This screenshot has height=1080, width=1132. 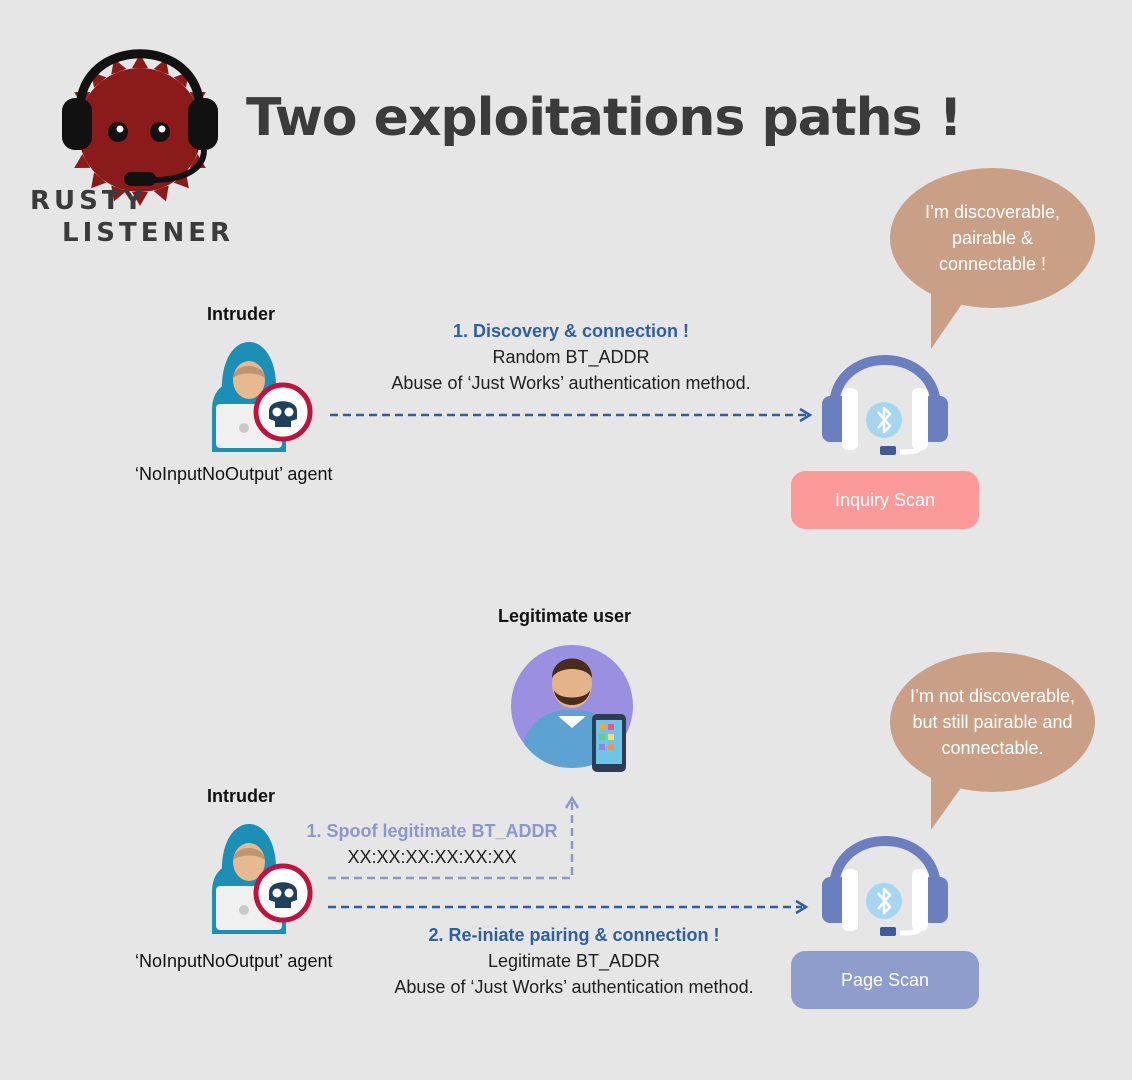 What do you see at coordinates (992, 696) in the screenshot?
I see `bubble-line: I’m not discoverable,` at bounding box center [992, 696].